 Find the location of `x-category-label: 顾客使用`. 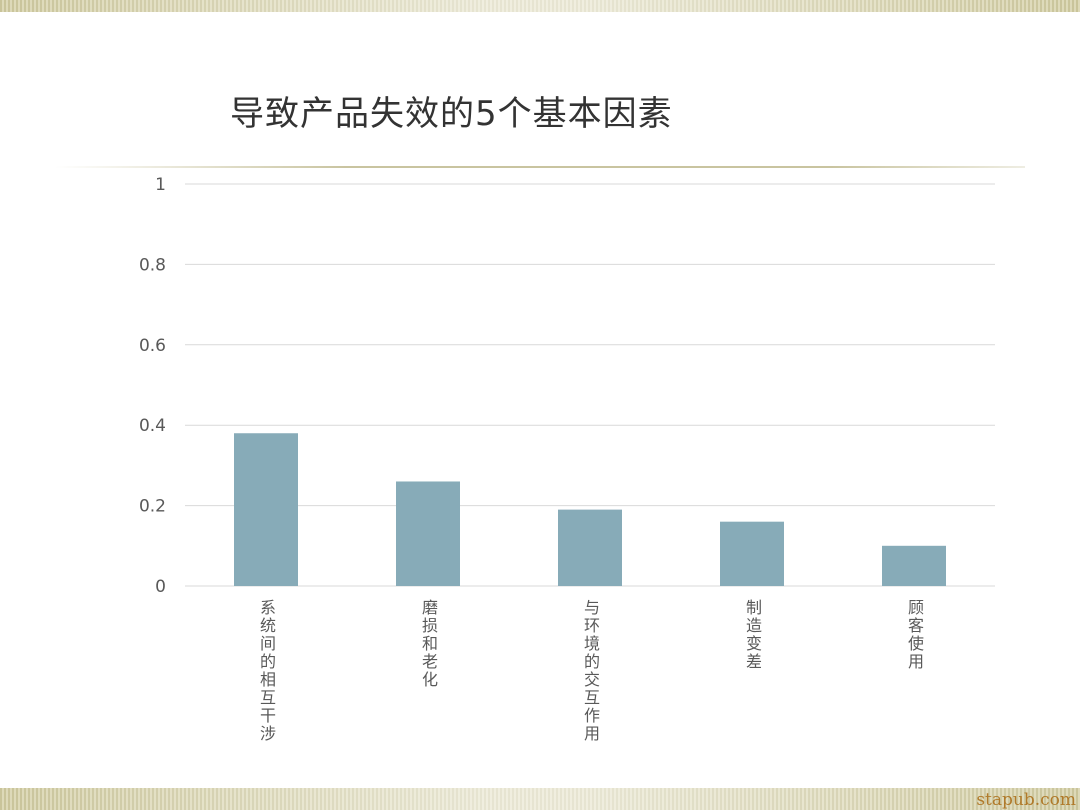

x-category-label: 顾客使用 is located at coordinates (916, 634).